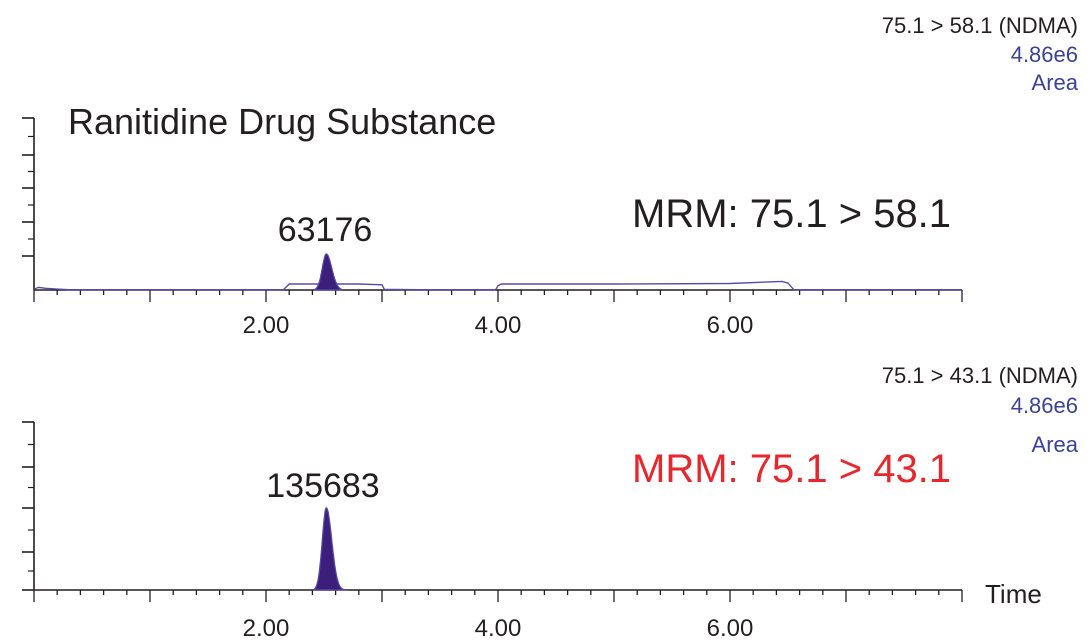 The width and height of the screenshot is (1087, 643). What do you see at coordinates (266, 628) in the screenshot?
I see `bottom-x-tick-label-2: 2.00` at bounding box center [266, 628].